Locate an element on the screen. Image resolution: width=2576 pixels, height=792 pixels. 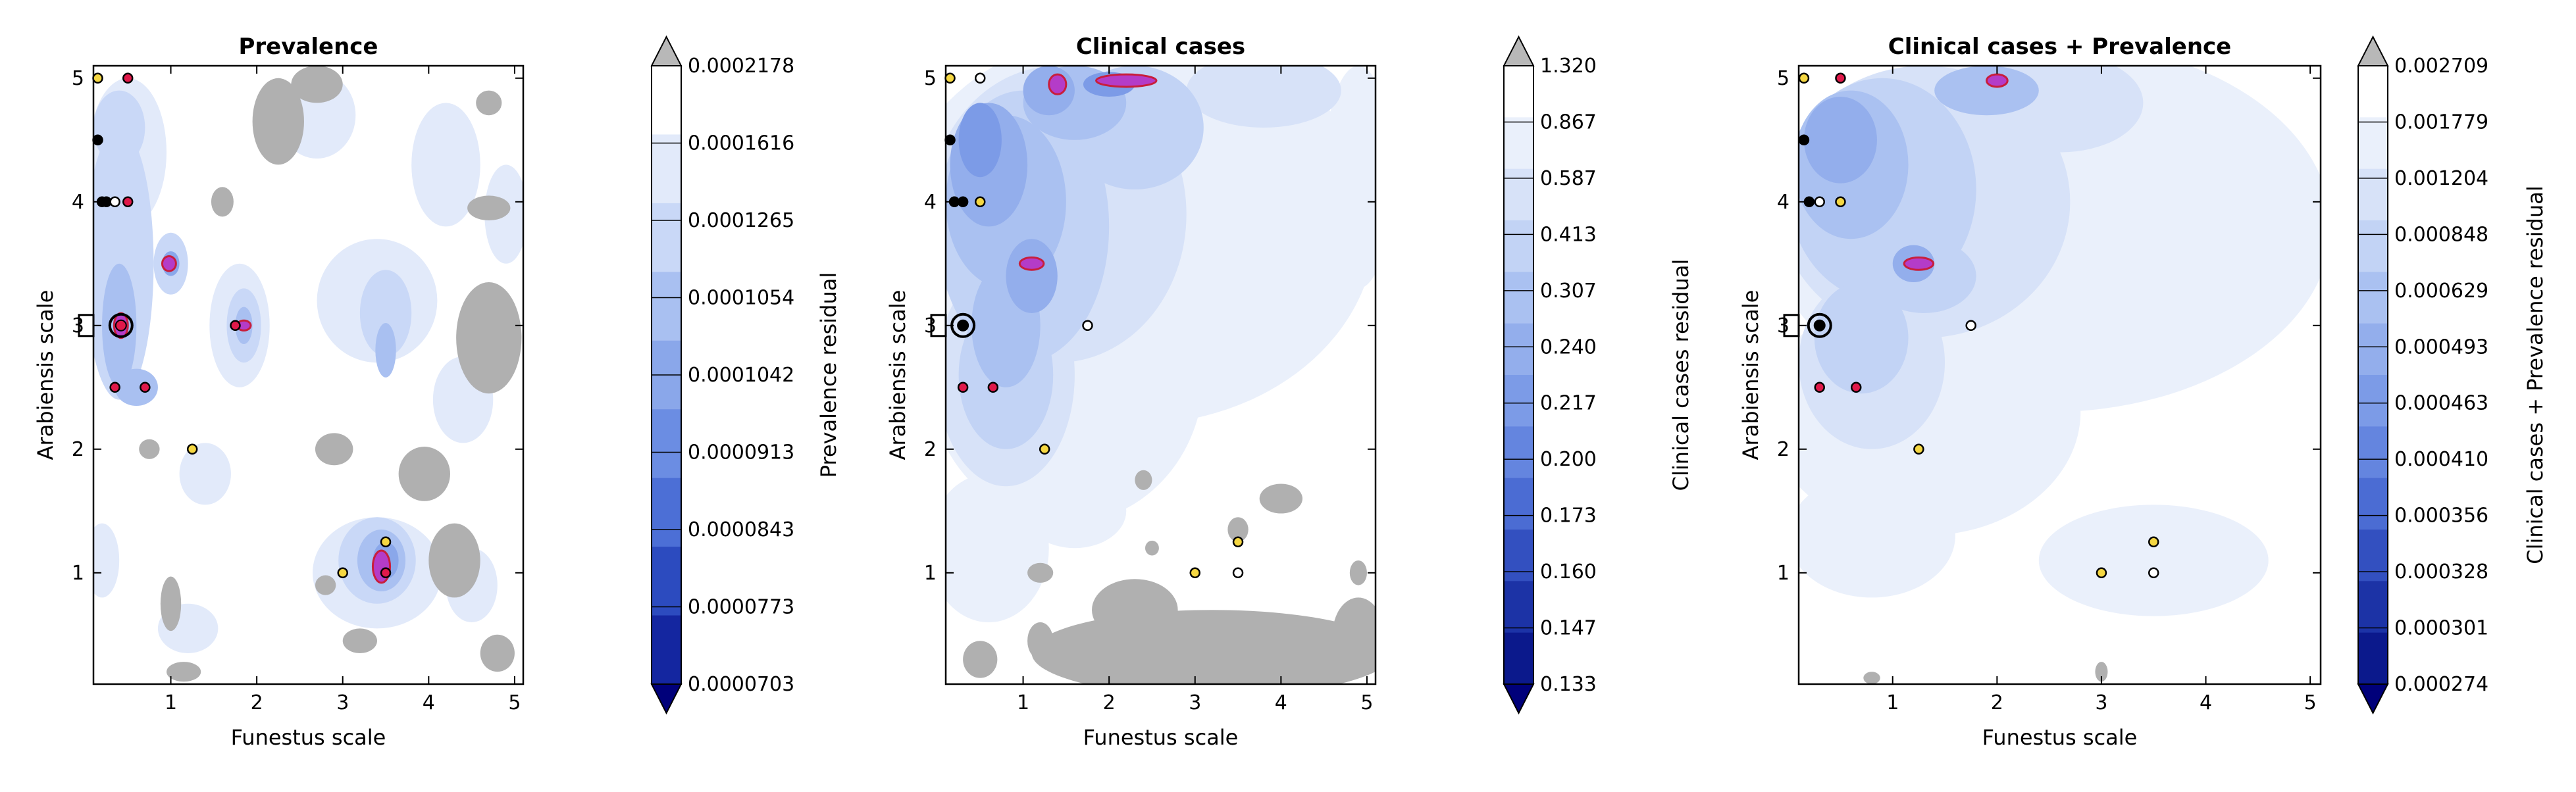
y-tick-label: 2 is located at coordinates (78, 449).